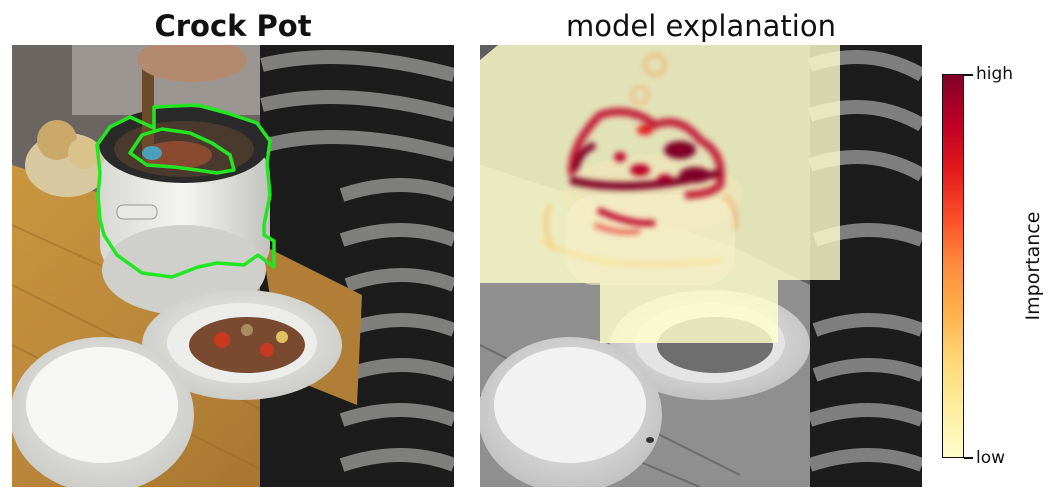 Image resolution: width=1053 pixels, height=500 pixels. I want to click on colorbar-low-label: low, so click(991, 458).